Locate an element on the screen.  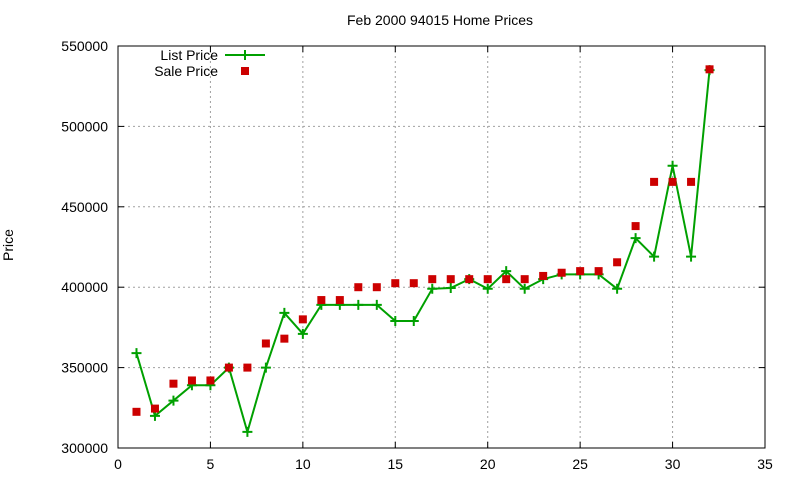
x-tick-label: 35 is located at coordinates (765, 464).